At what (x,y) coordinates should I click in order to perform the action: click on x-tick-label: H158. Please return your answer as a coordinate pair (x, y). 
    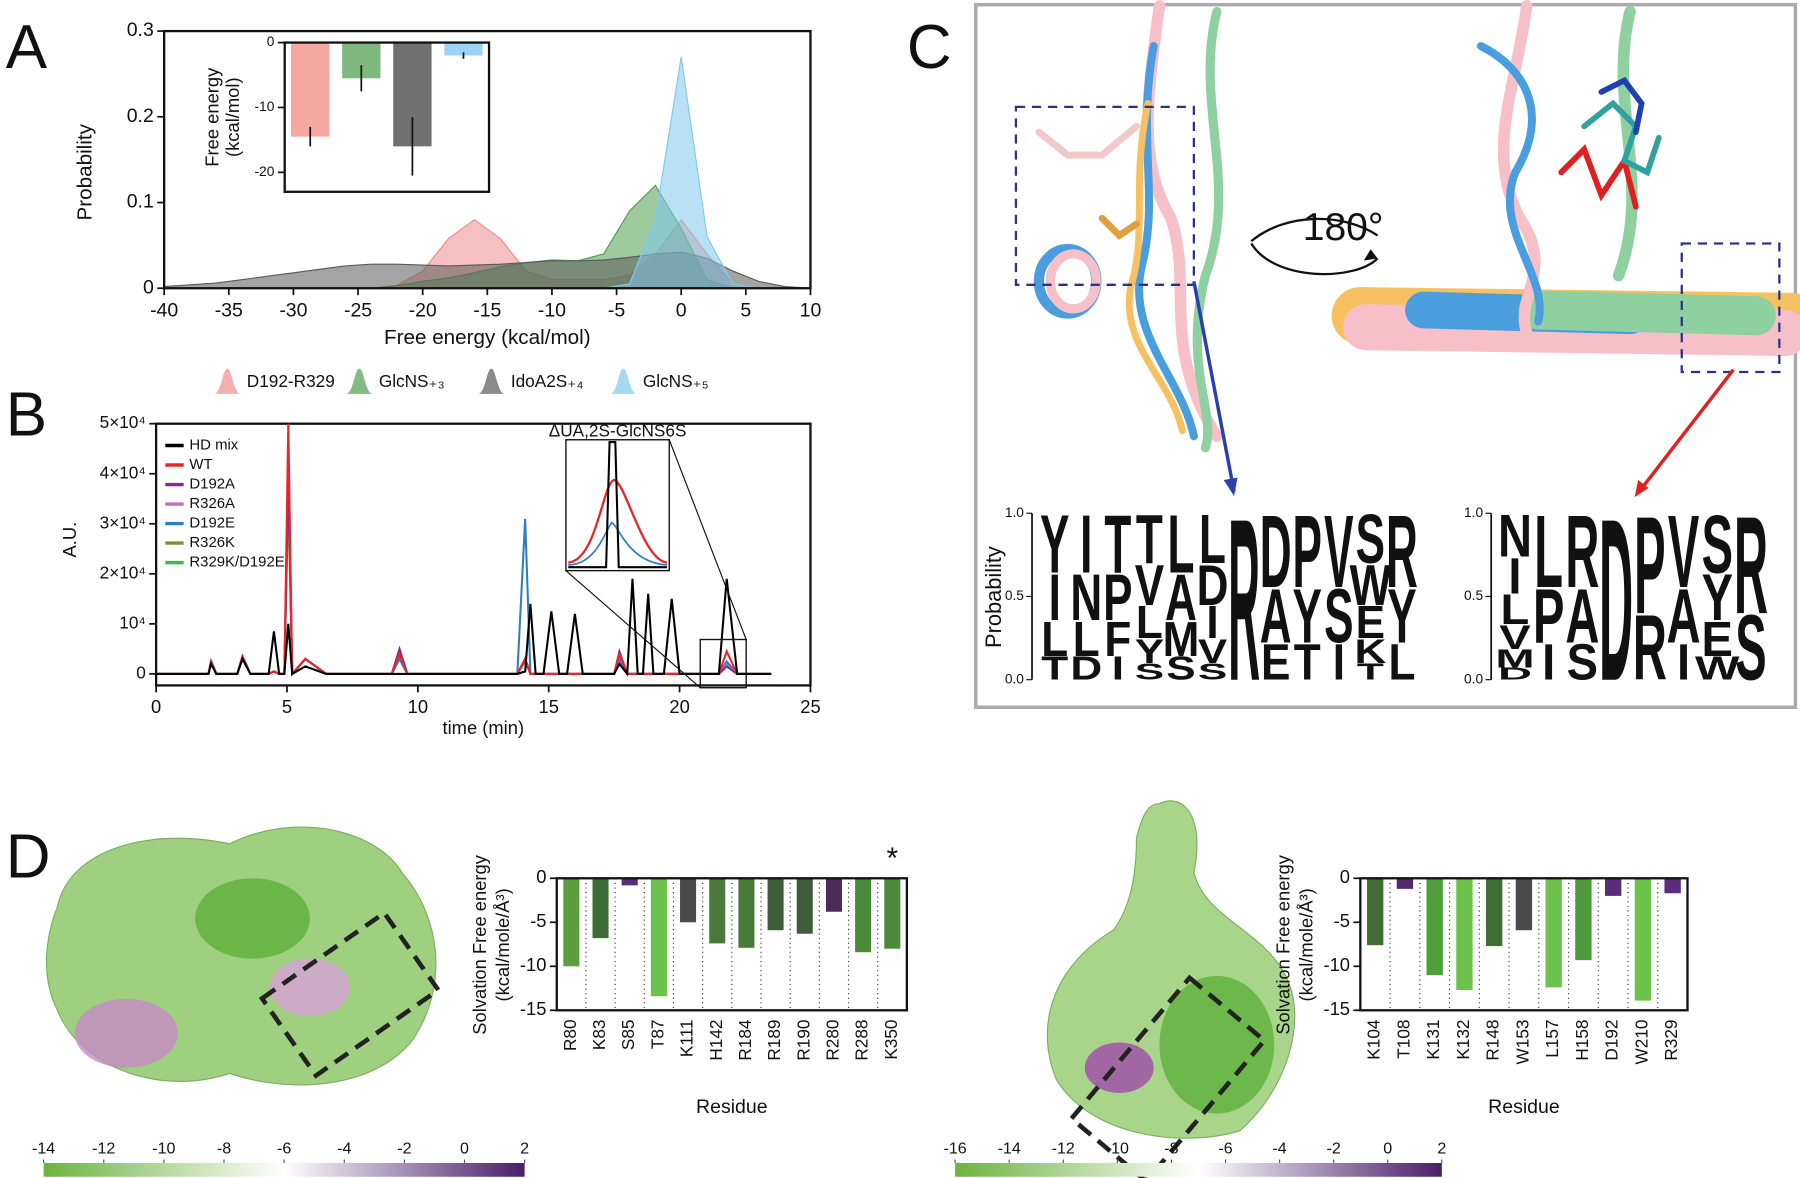
    Looking at the image, I should click on (1582, 1039).